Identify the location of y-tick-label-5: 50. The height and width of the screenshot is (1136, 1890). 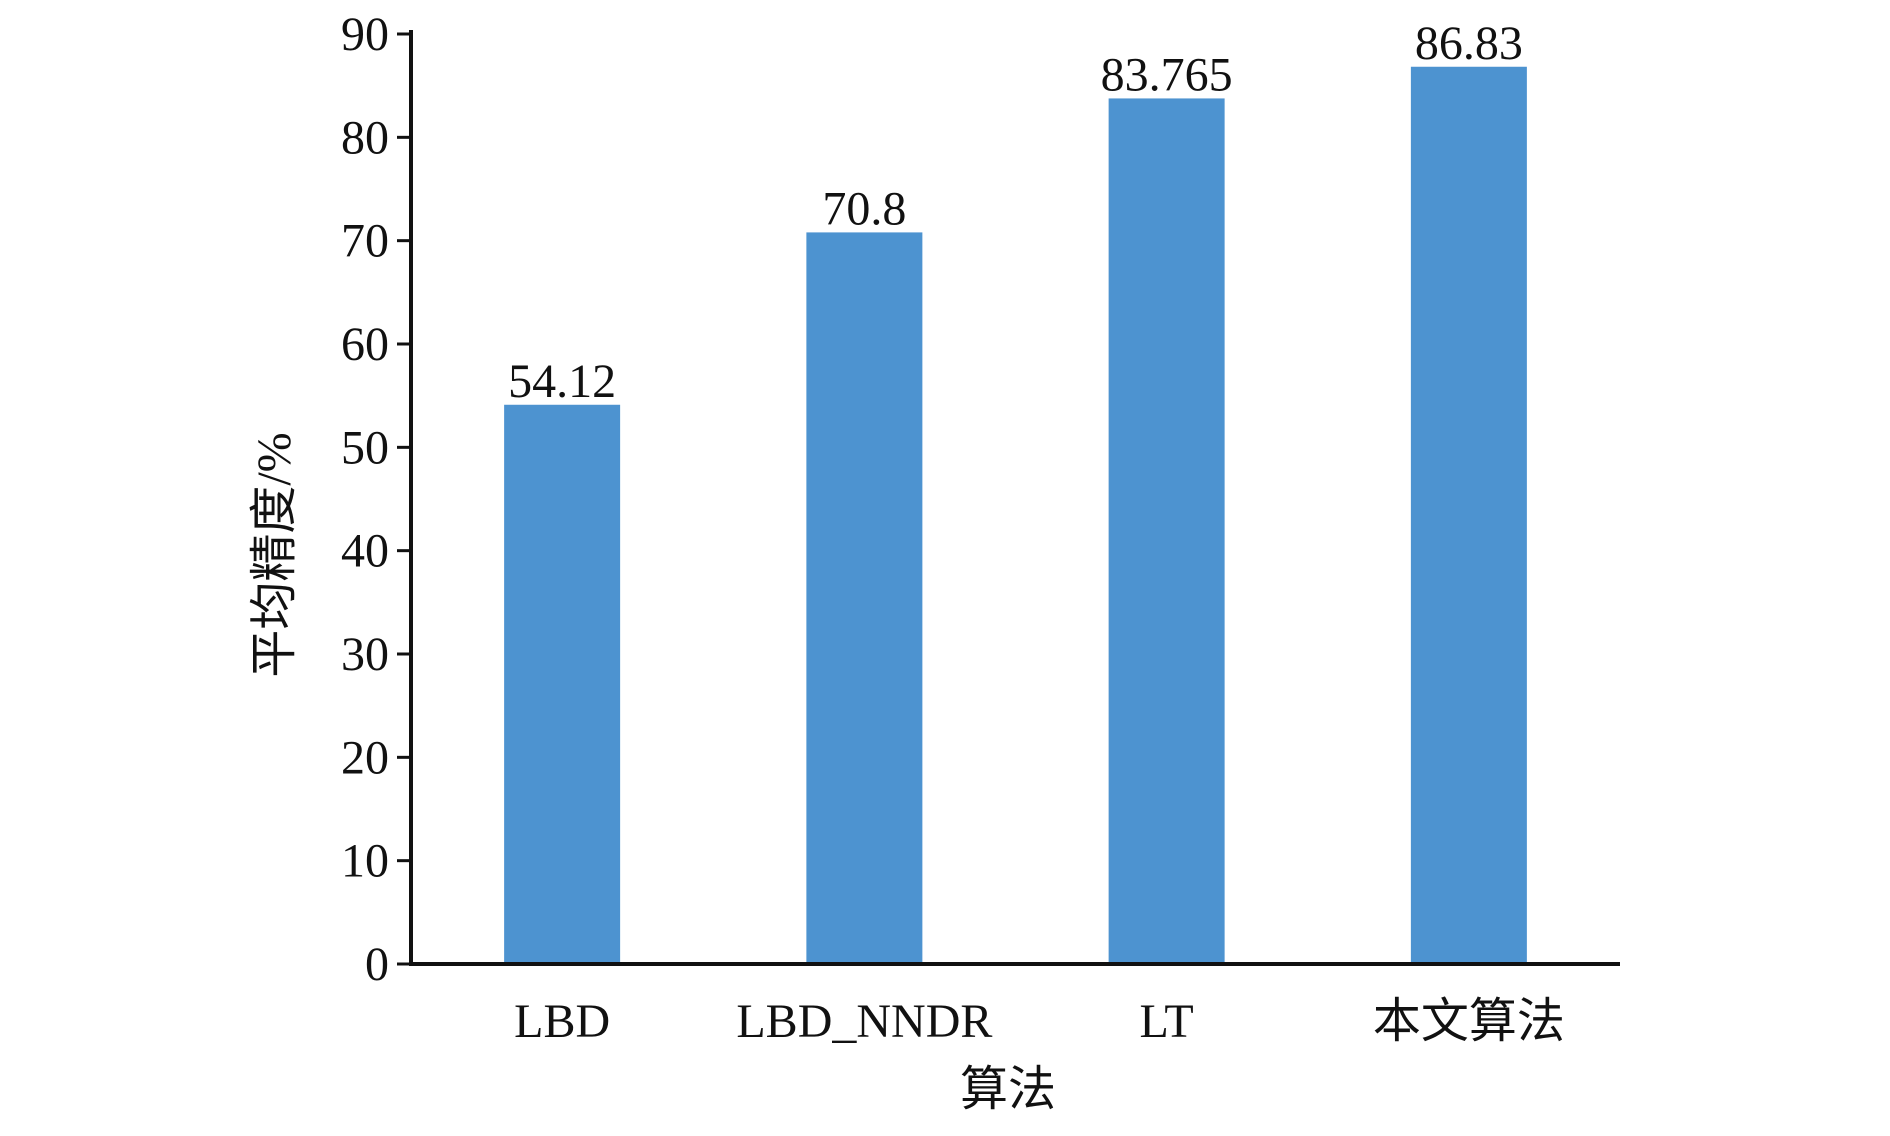
(365, 447).